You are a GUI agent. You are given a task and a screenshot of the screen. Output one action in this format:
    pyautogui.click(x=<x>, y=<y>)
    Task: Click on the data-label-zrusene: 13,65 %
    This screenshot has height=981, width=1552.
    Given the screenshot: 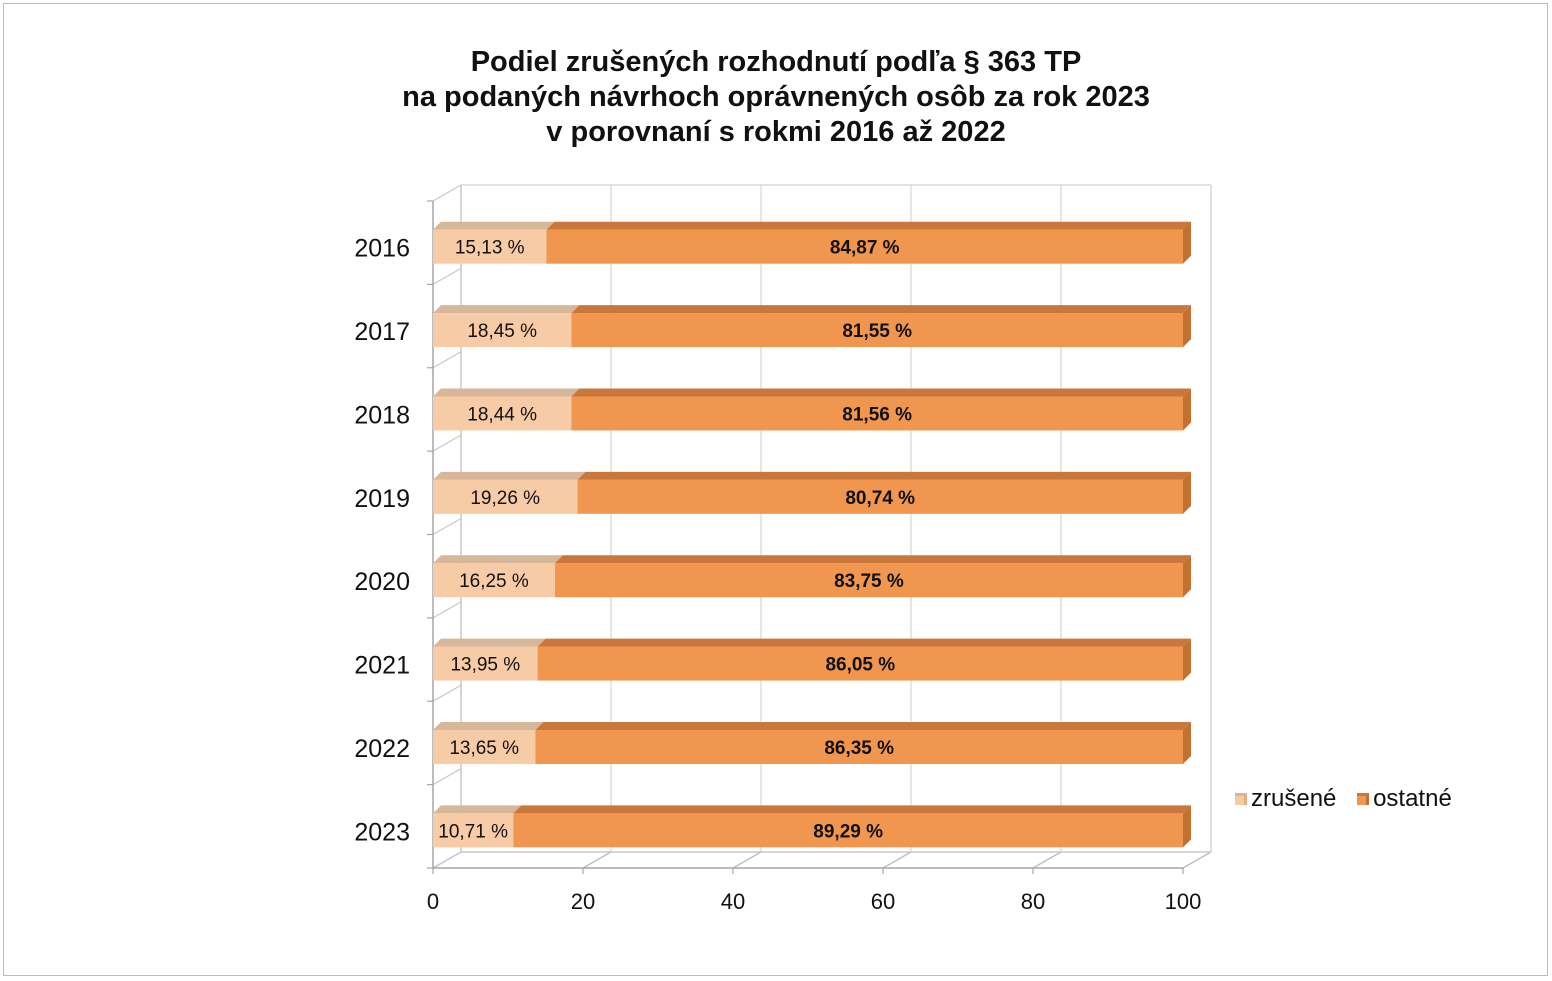 What is the action you would take?
    pyautogui.click(x=484, y=748)
    